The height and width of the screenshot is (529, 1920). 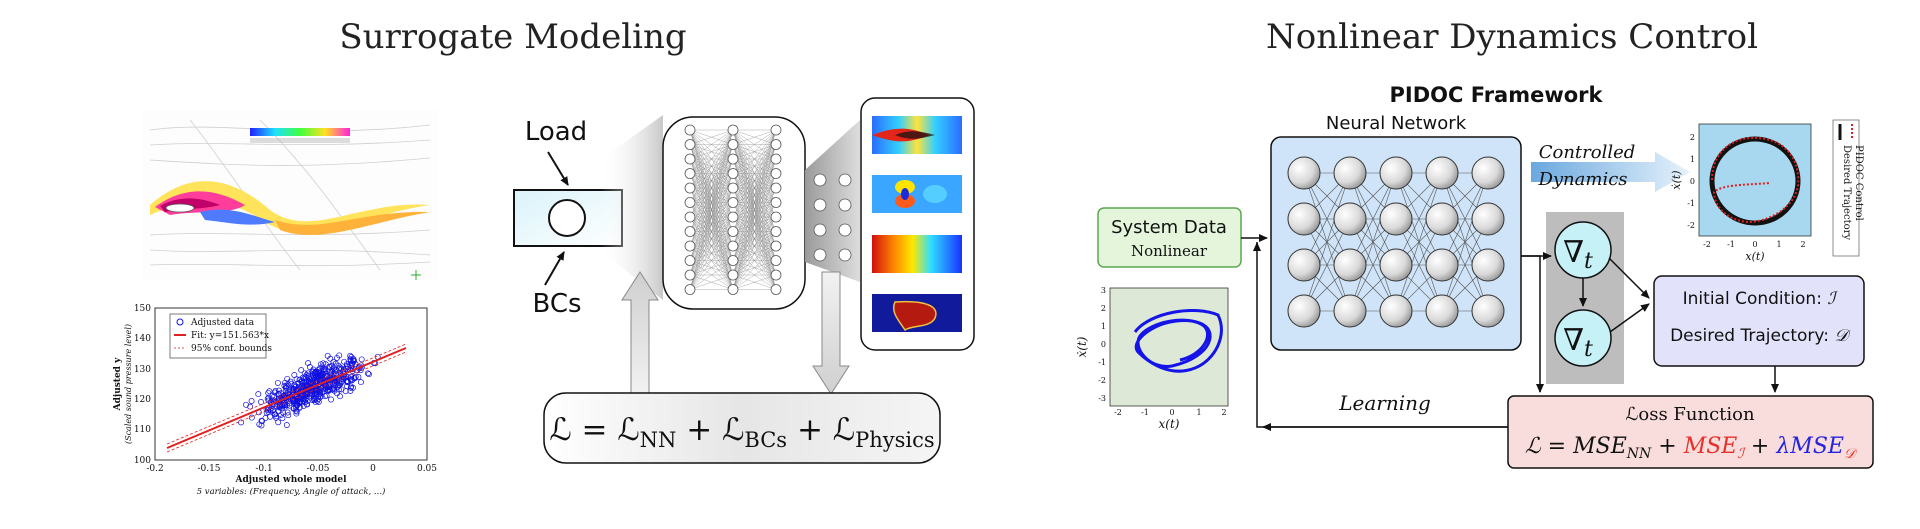 I want to click on loss-lhs: ℒ, so click(x=560, y=430).